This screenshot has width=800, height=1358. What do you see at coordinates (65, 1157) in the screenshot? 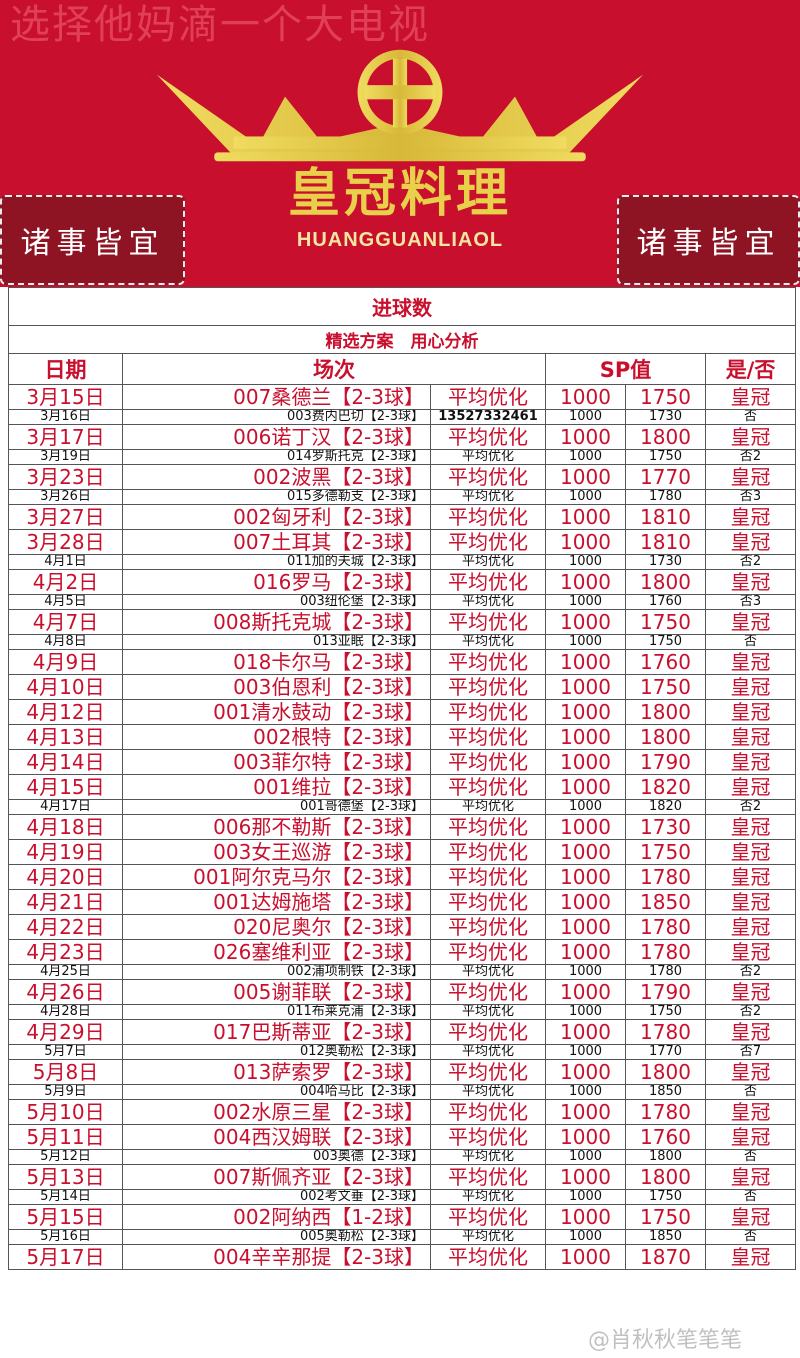
I see `cell-date: 5月12日` at bounding box center [65, 1157].